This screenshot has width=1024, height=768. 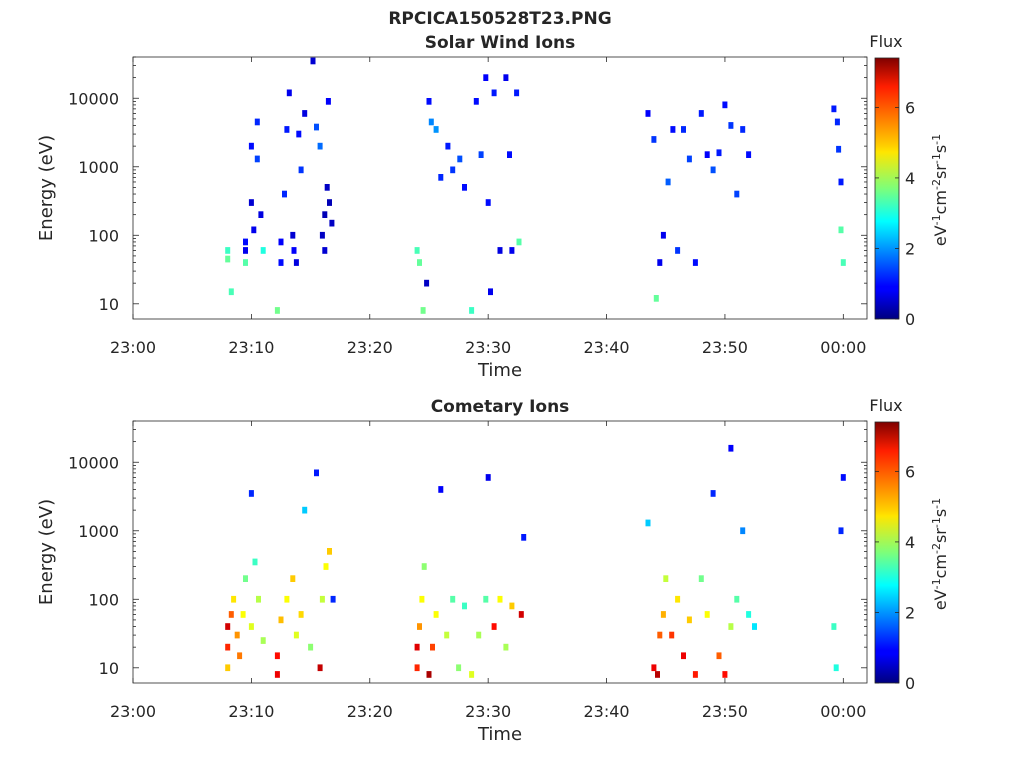 I want to click on colorbar-tick-label: 0, so click(x=910, y=683).